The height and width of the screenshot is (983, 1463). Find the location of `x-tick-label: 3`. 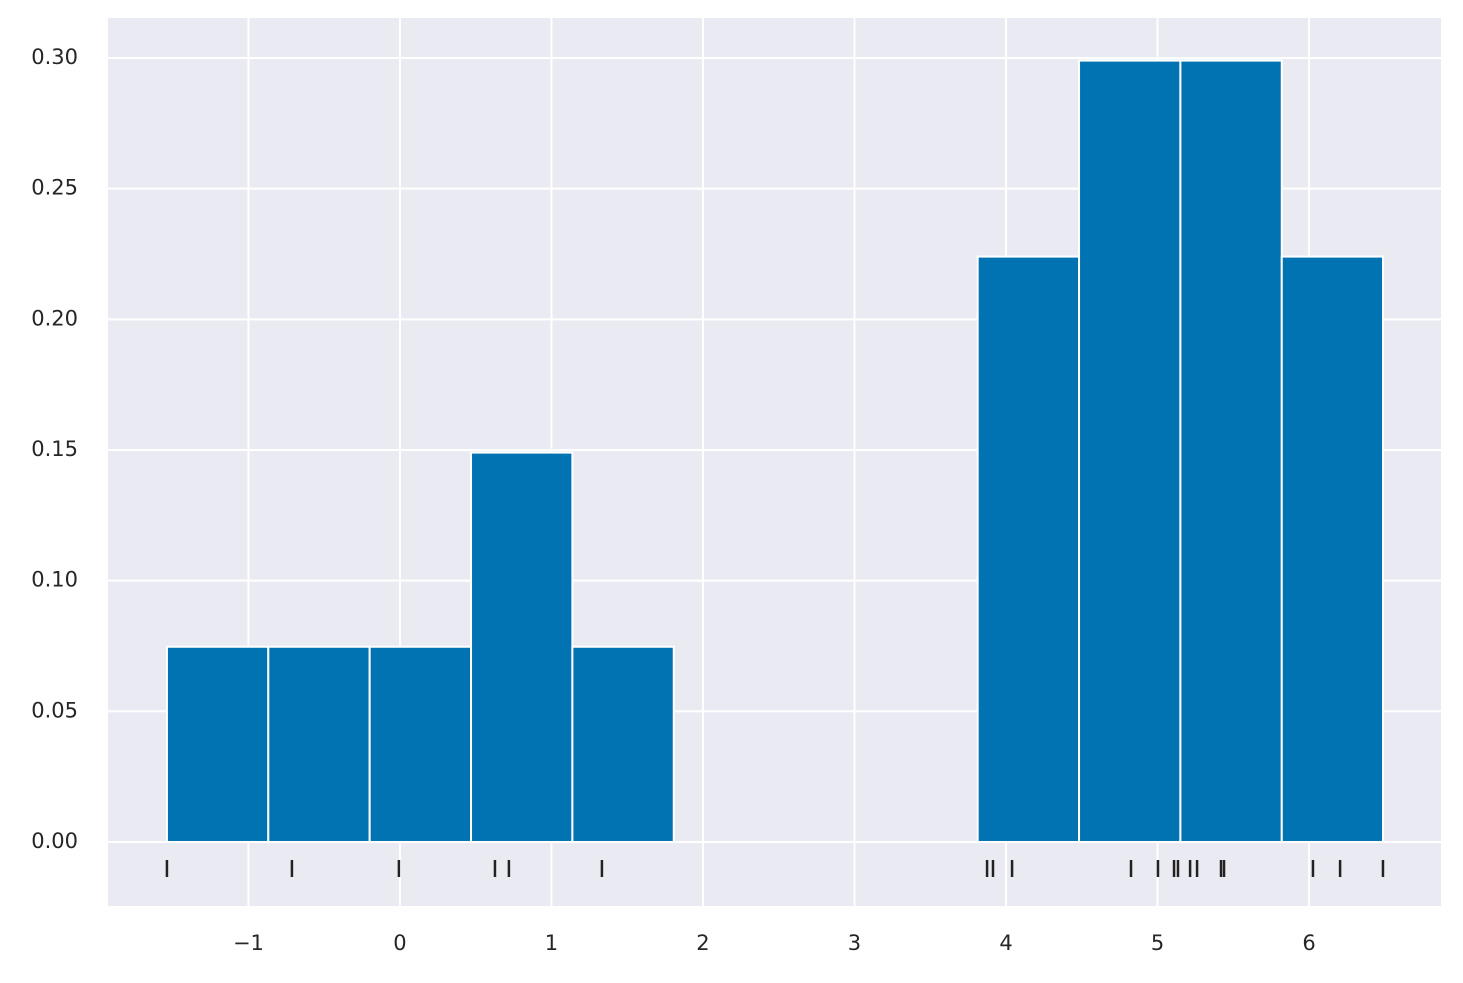

x-tick-label: 3 is located at coordinates (854, 943).